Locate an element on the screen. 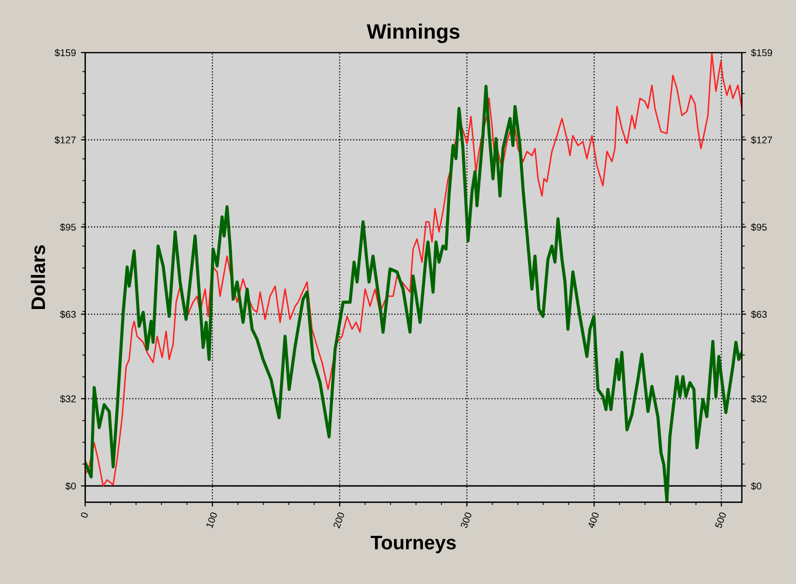  x-tick-label: 500 is located at coordinates (720, 520).